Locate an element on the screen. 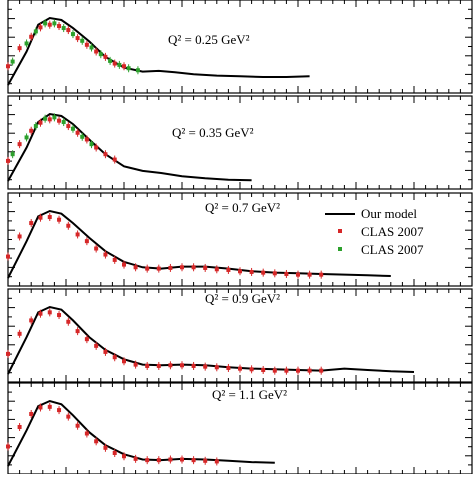  legend-label-clas-red: CLAS 2007 is located at coordinates (392, 231).